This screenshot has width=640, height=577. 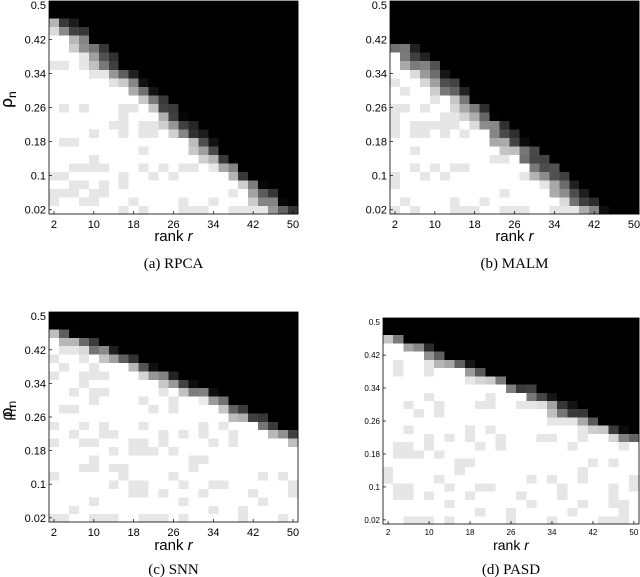 What do you see at coordinates (35, 452) in the screenshot?
I see `y-tick-label: 0.18` at bounding box center [35, 452].